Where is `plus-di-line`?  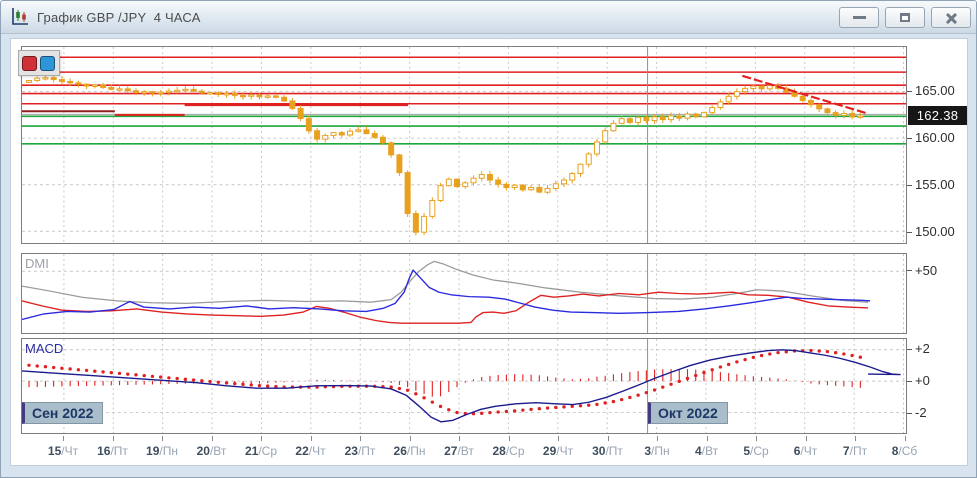 plus-di-line is located at coordinates (446, 295).